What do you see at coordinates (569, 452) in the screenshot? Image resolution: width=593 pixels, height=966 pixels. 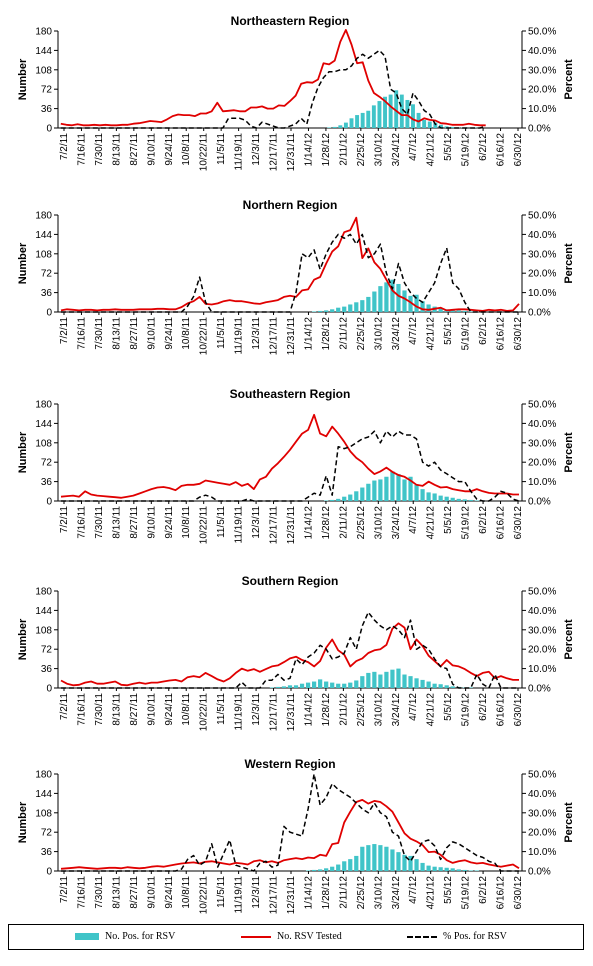 I see `right-axis-title: Percent` at bounding box center [569, 452].